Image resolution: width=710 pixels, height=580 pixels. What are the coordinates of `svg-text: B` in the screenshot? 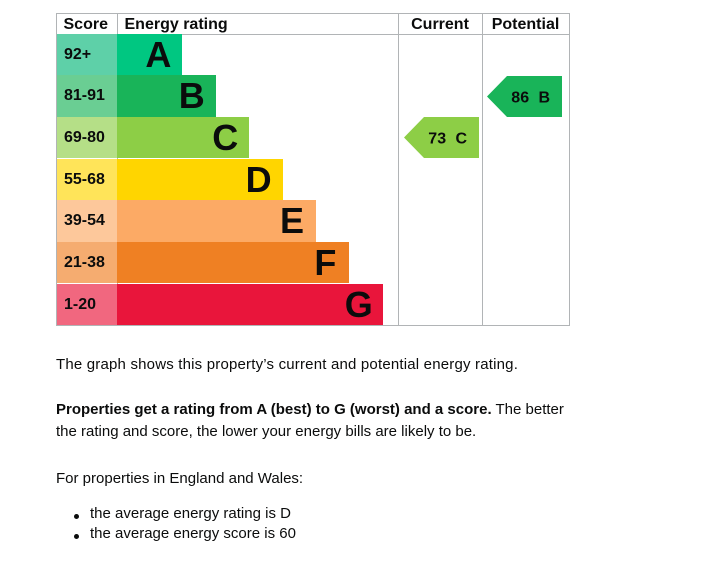 It's located at (545, 97).